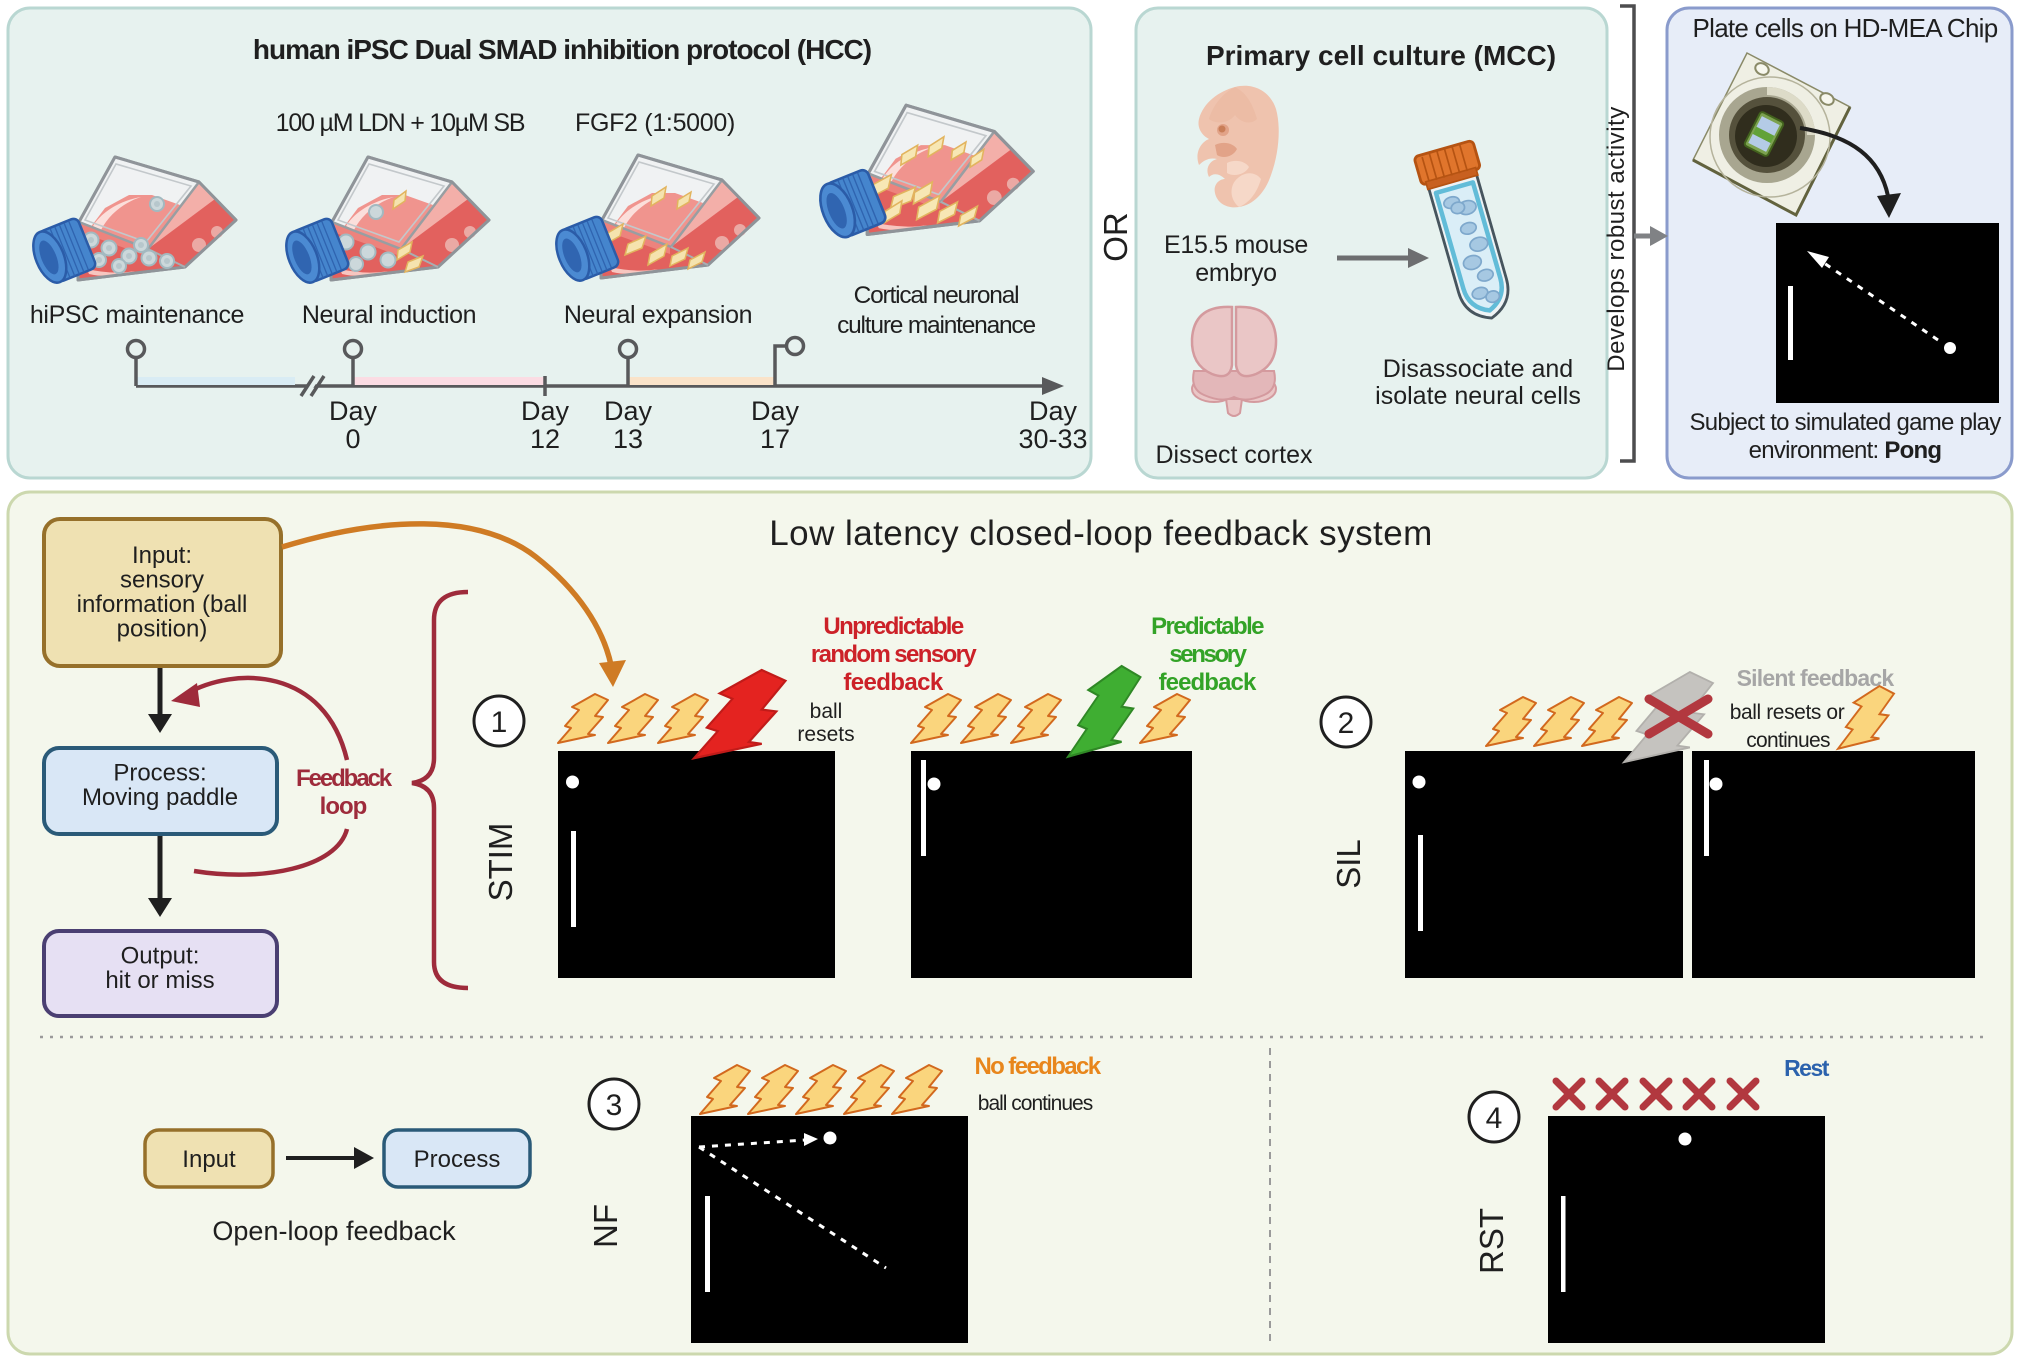 This screenshot has height=1367, width=2022. I want to click on svg-text: environment: Pong, so click(1845, 450).